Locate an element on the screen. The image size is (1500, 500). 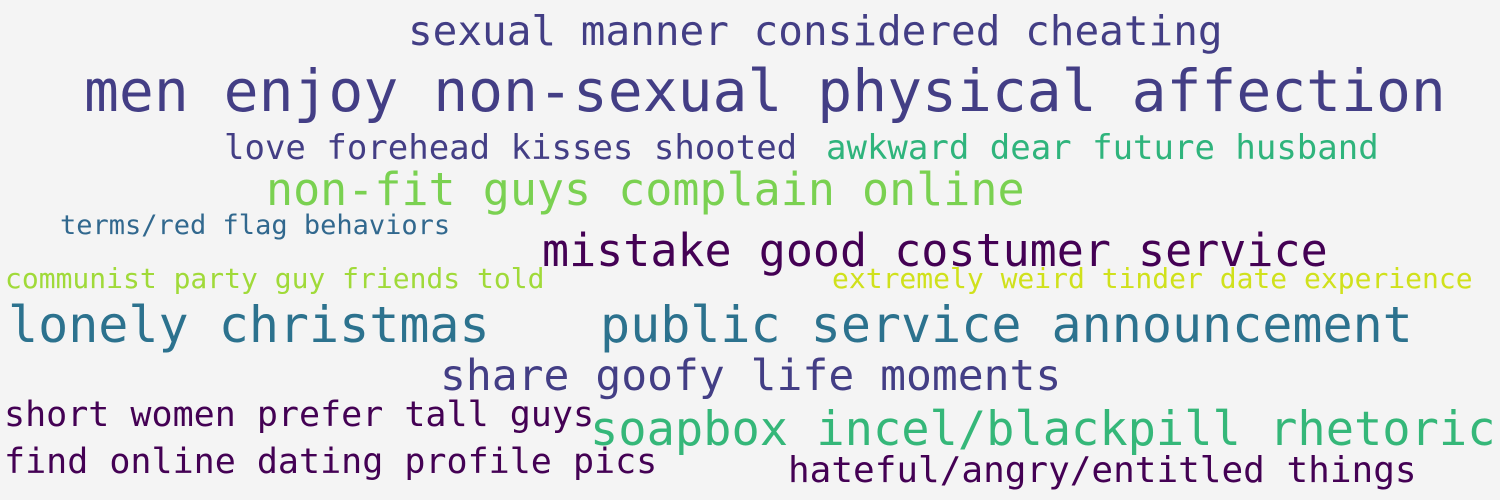
word-phrase: public service announcement is located at coordinates (1006, 325).